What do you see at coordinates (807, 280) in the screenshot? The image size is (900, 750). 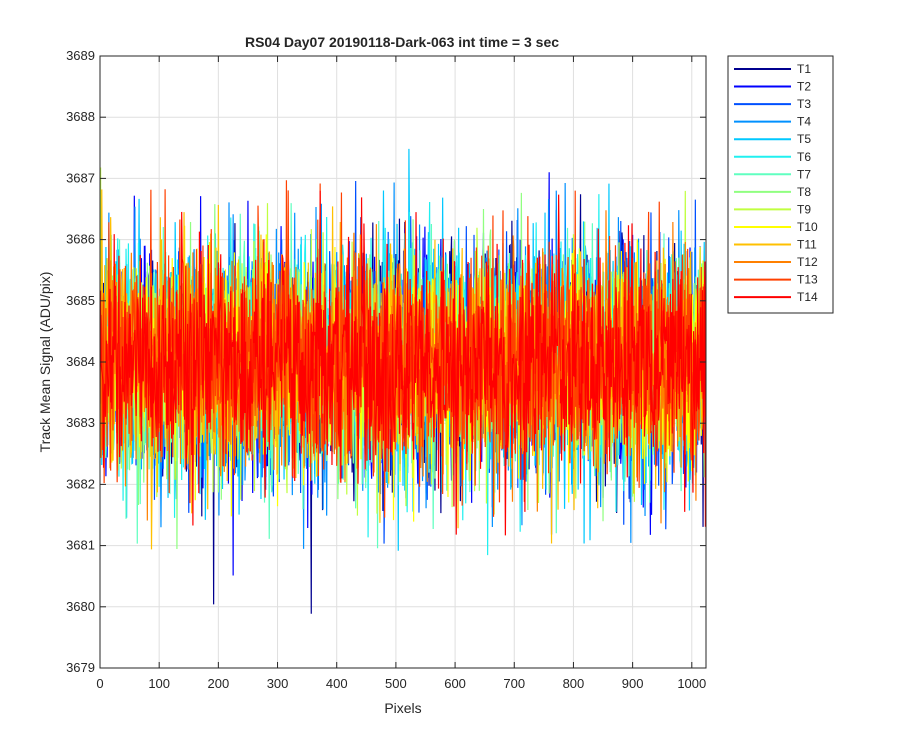 I see `legend-label-t13: T13` at bounding box center [807, 280].